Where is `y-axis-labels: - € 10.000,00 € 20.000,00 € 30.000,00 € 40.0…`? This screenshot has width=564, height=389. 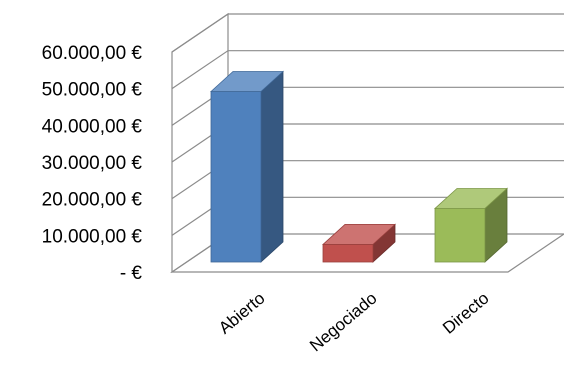 y-axis-labels: - € 10.000,00 € 20.000,00 € 30.000,00 € 40.0… is located at coordinates (92, 163).